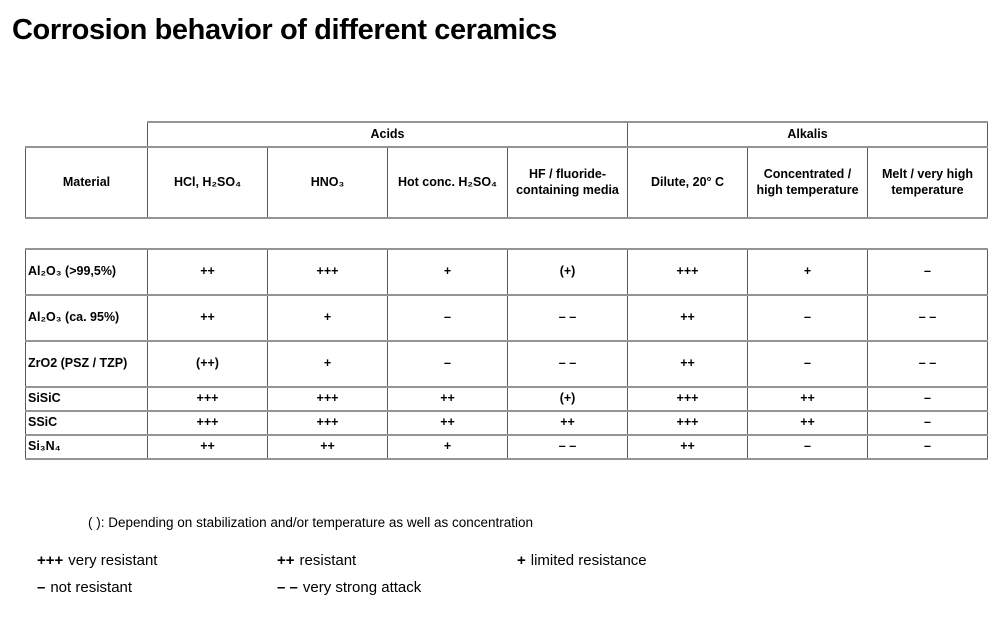  Describe the element at coordinates (387, 134) in the screenshot. I see `group-header-acids: Acids` at that location.